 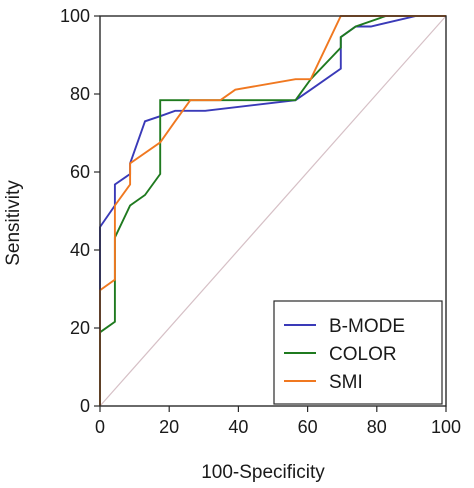 What do you see at coordinates (238, 427) in the screenshot?
I see `x-tick-label: 40` at bounding box center [238, 427].